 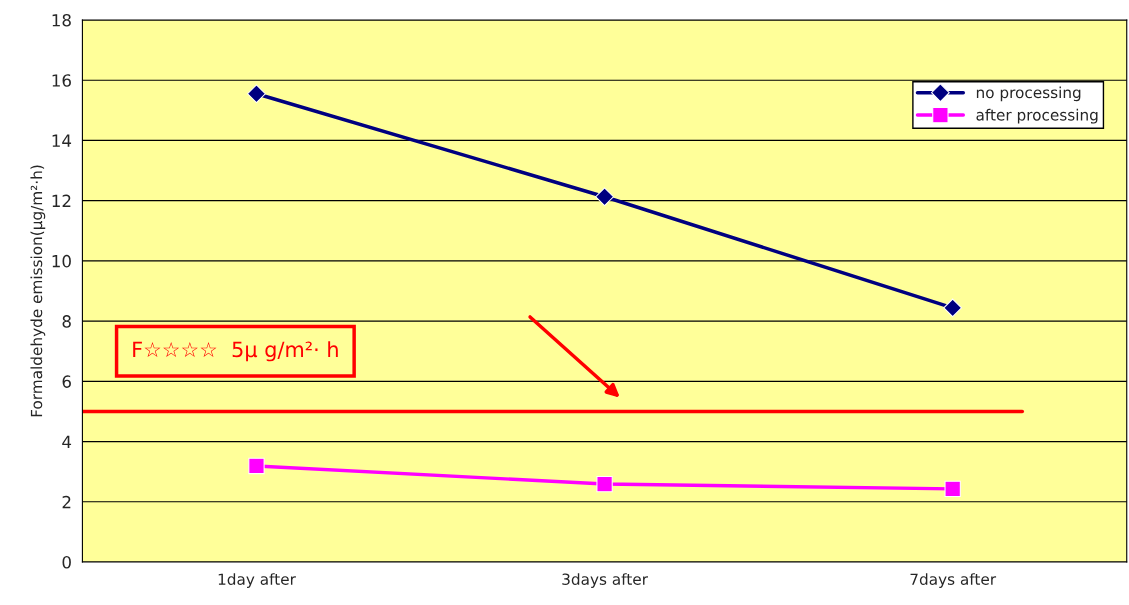 What do you see at coordinates (66, 381) in the screenshot?
I see `y-tick-label: 6` at bounding box center [66, 381].